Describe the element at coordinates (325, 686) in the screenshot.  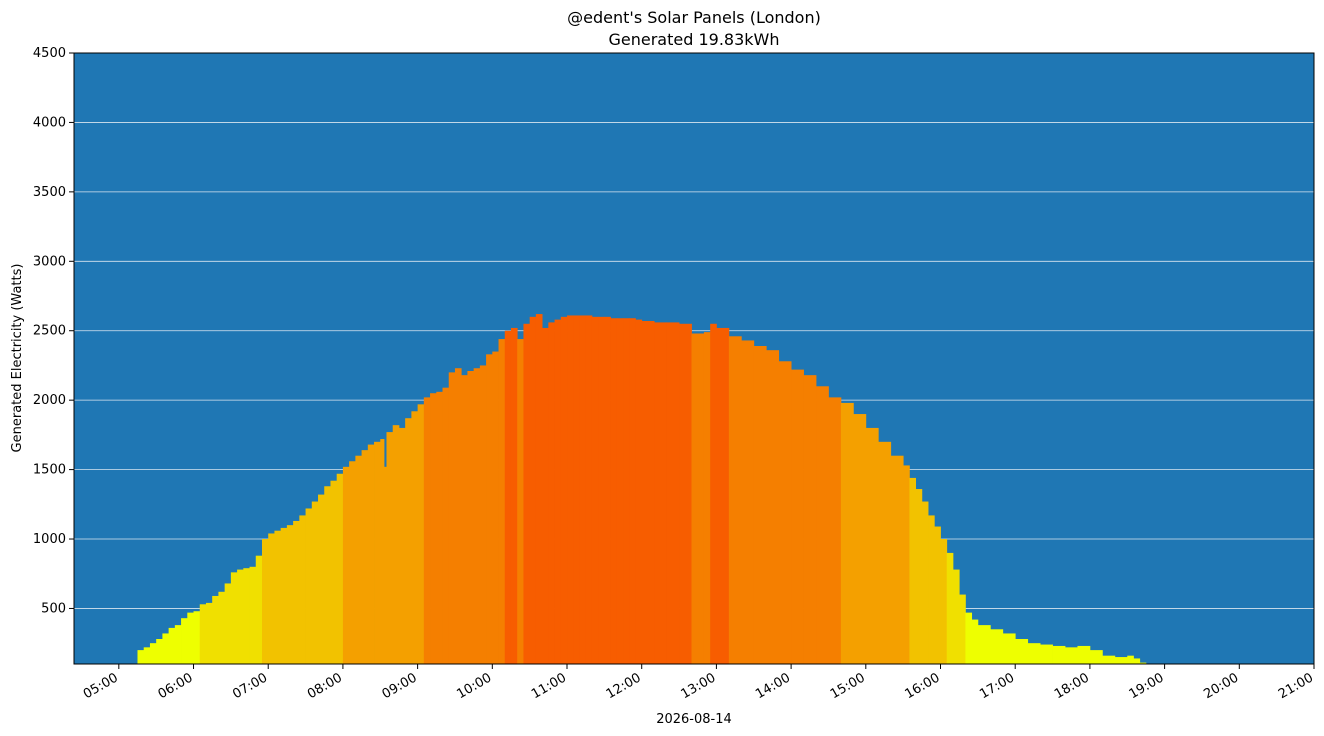
I see `x-tick-label: 08:00` at that location.